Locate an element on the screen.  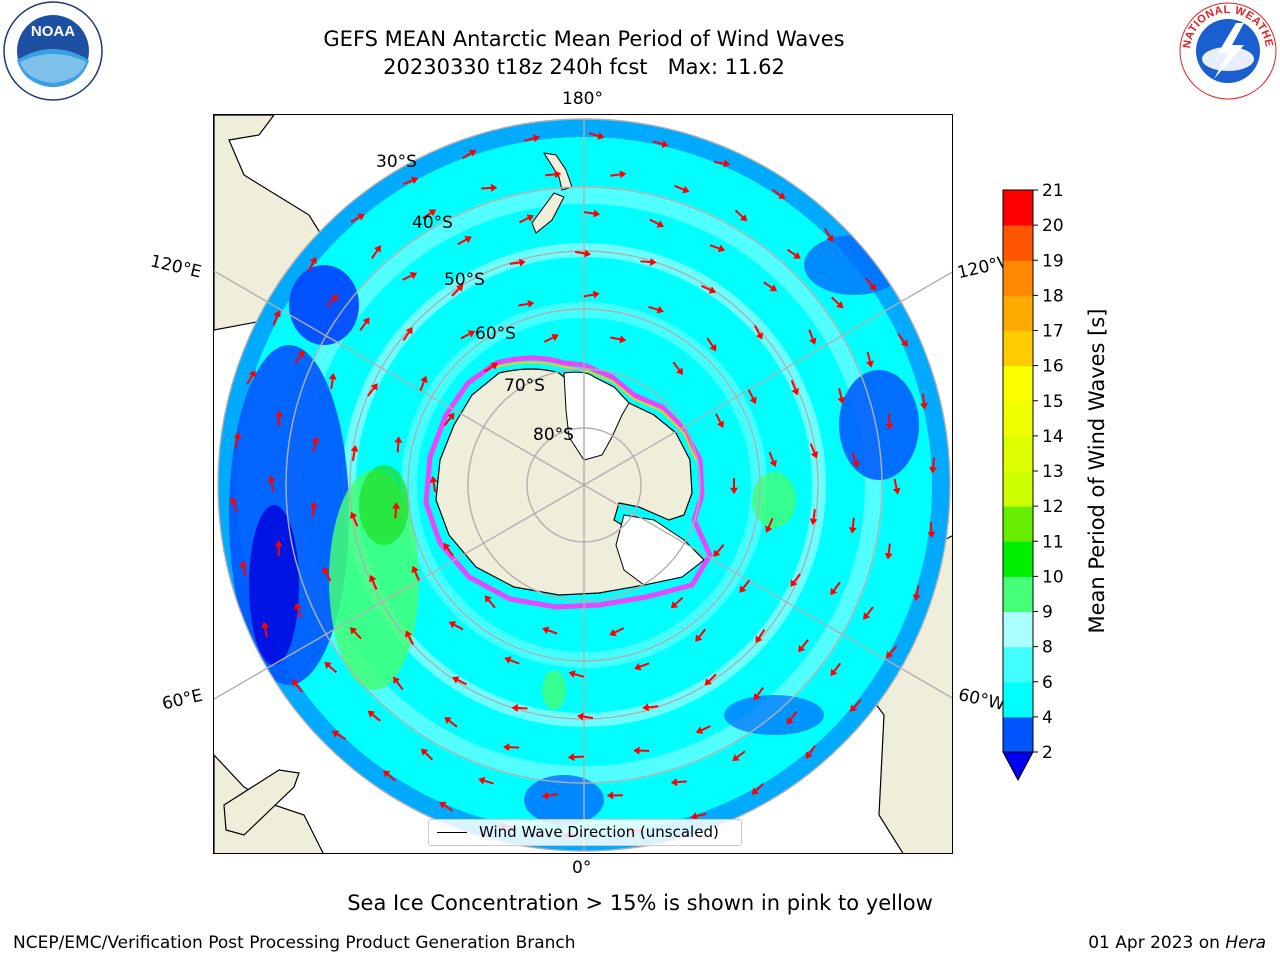
colorbar-title: Mean Period of Wind Waves [s] is located at coordinates (1097, 471).